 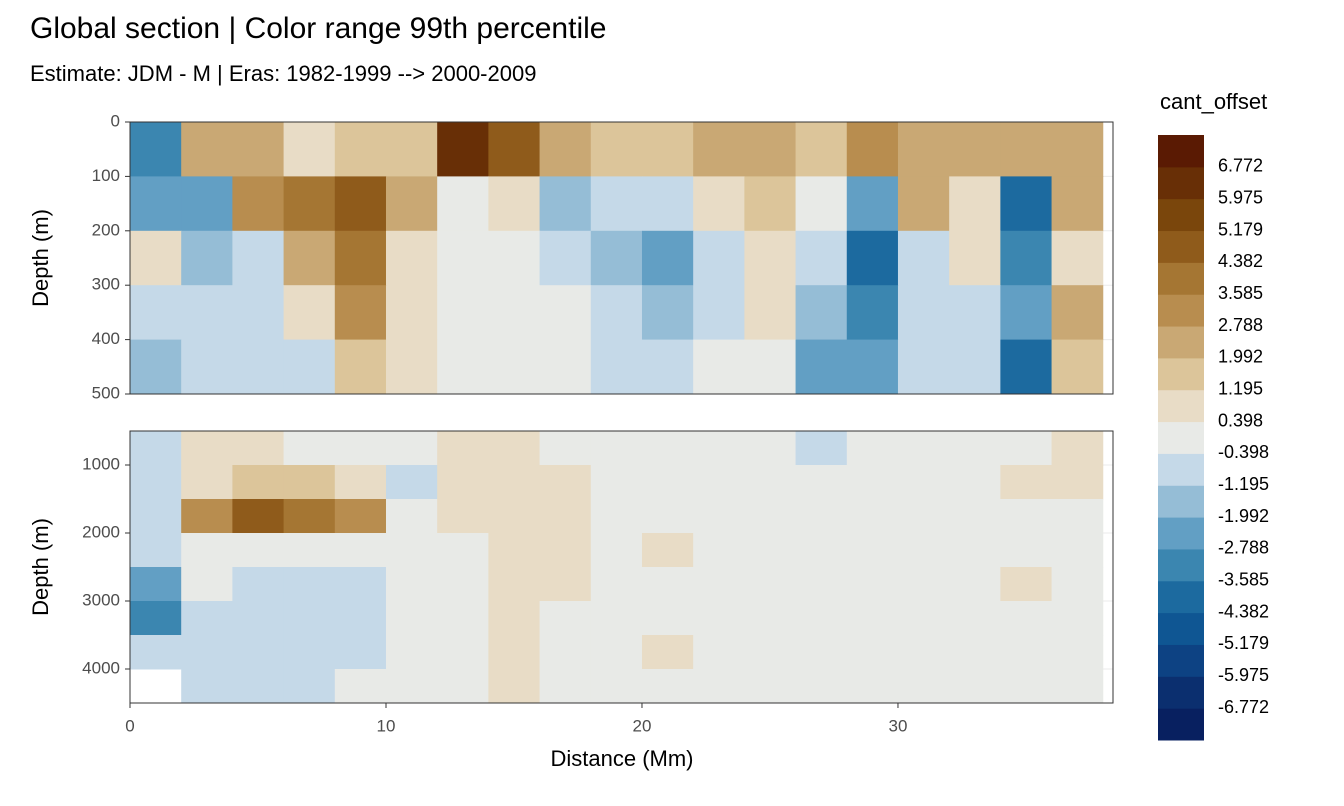 I want to click on x-axis-label: Distance (Mm), so click(x=621, y=758).